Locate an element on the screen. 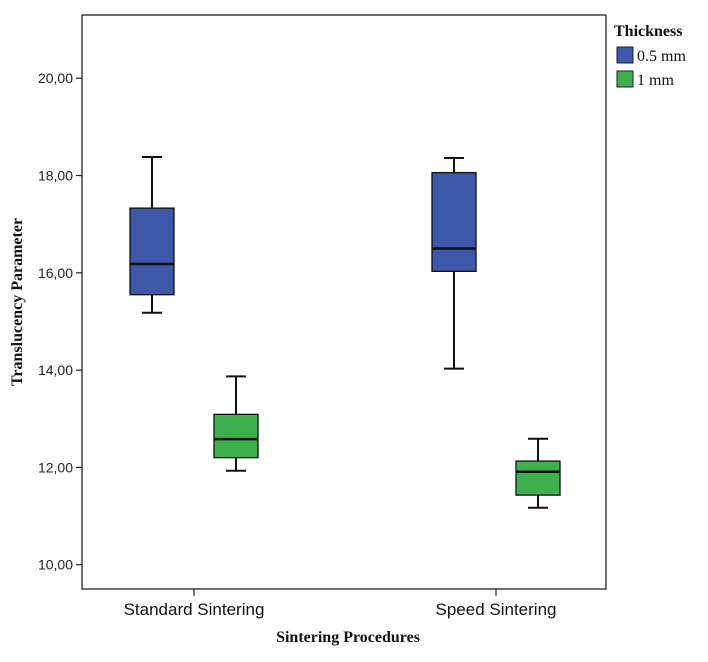  y-tick-label: 16,00 is located at coordinates (55, 273).